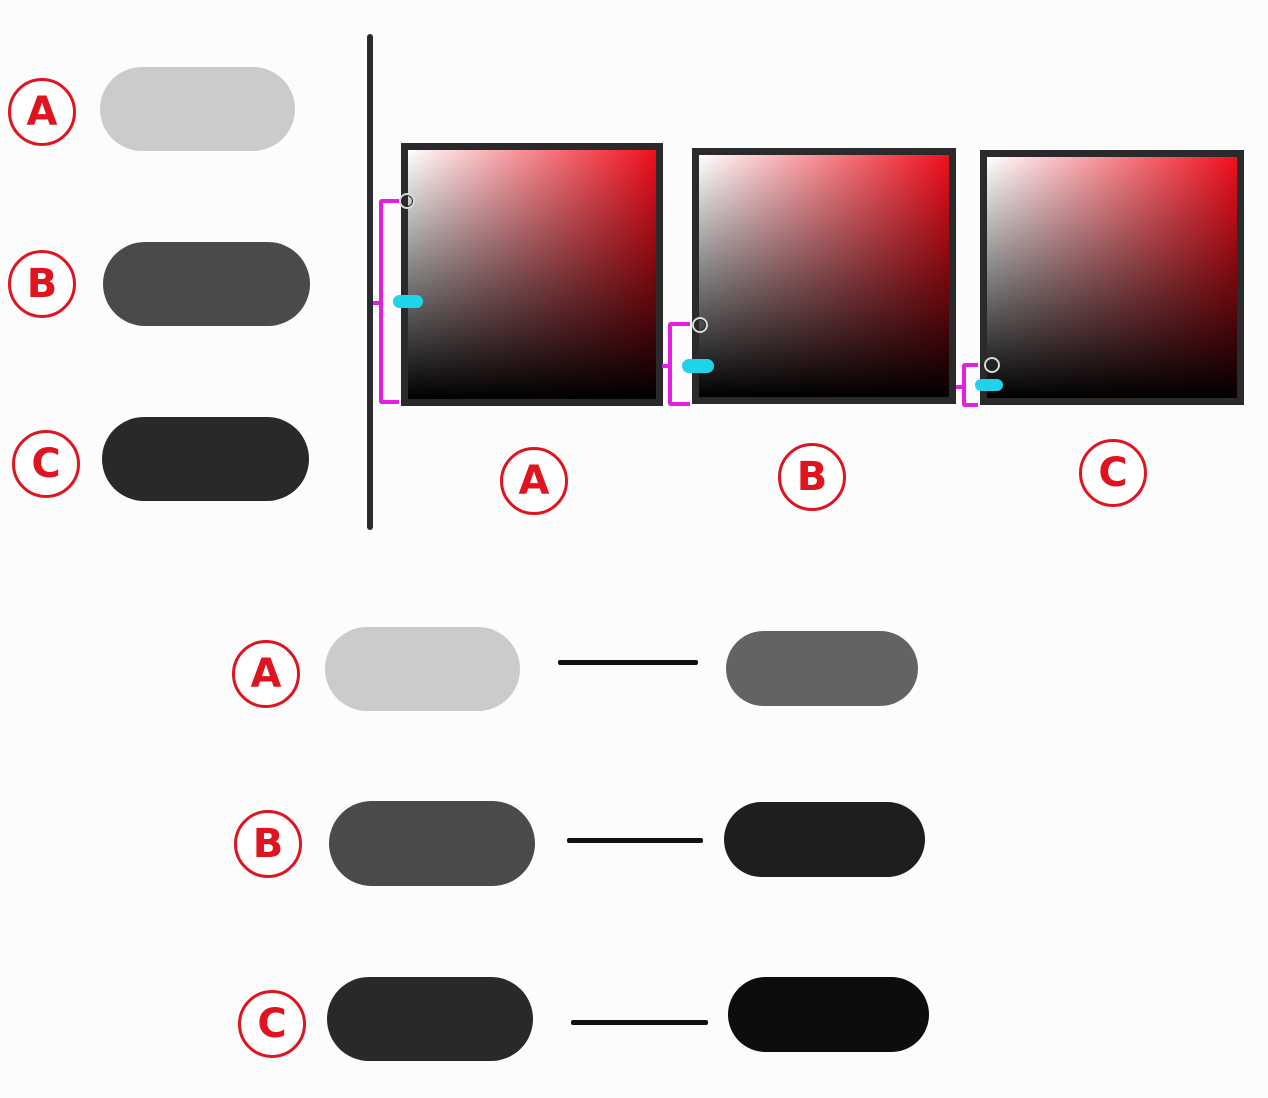 The width and height of the screenshot is (1268, 1098). I want to click on saturation-brightness-field-b, so click(824, 276).